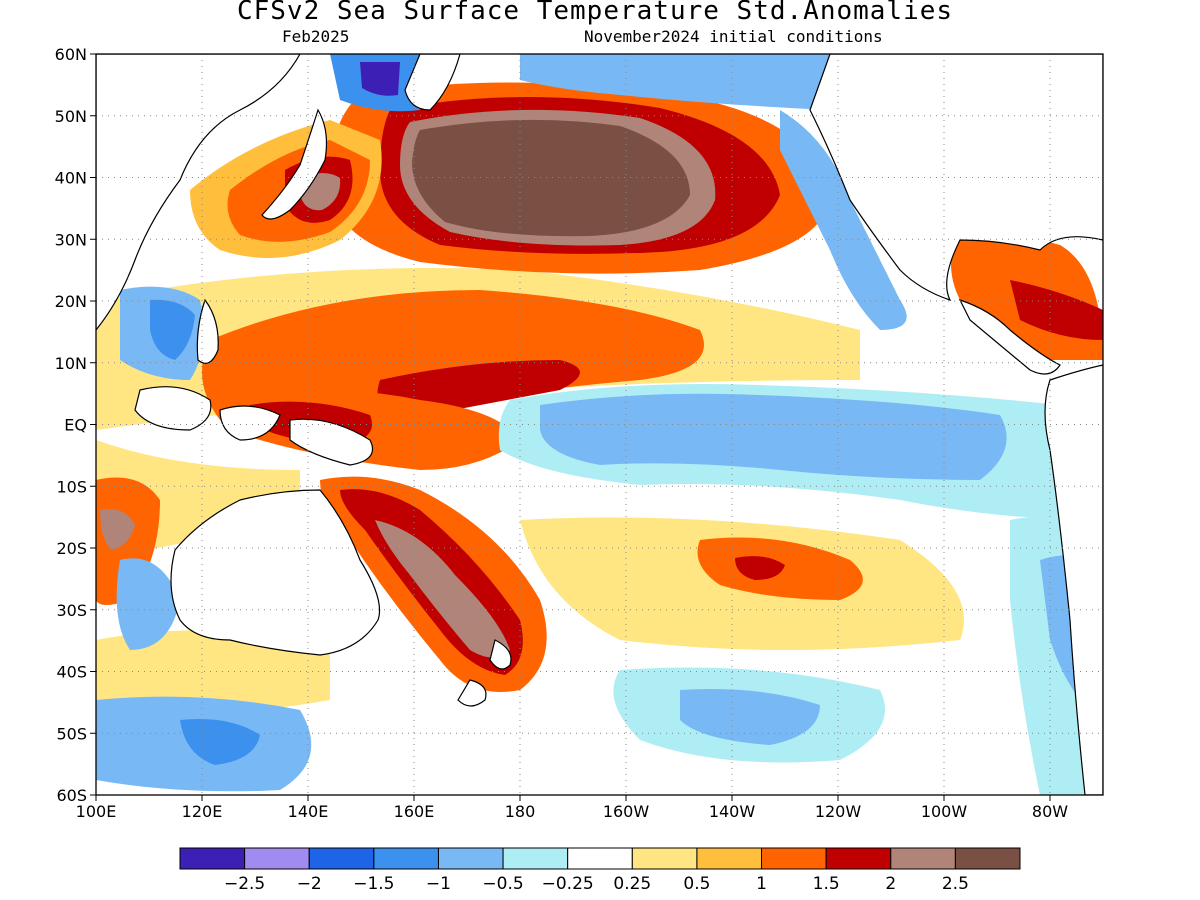 This screenshot has width=1200, height=900. What do you see at coordinates (414, 811) in the screenshot?
I see `lon-tick-label: 160E` at bounding box center [414, 811].